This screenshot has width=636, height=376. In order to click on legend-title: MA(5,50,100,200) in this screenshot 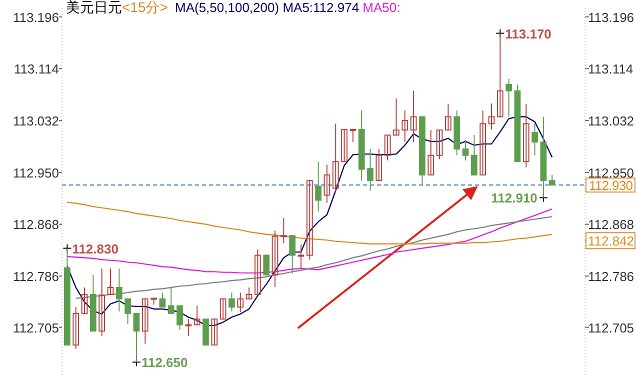, I will do `click(229, 7)`.